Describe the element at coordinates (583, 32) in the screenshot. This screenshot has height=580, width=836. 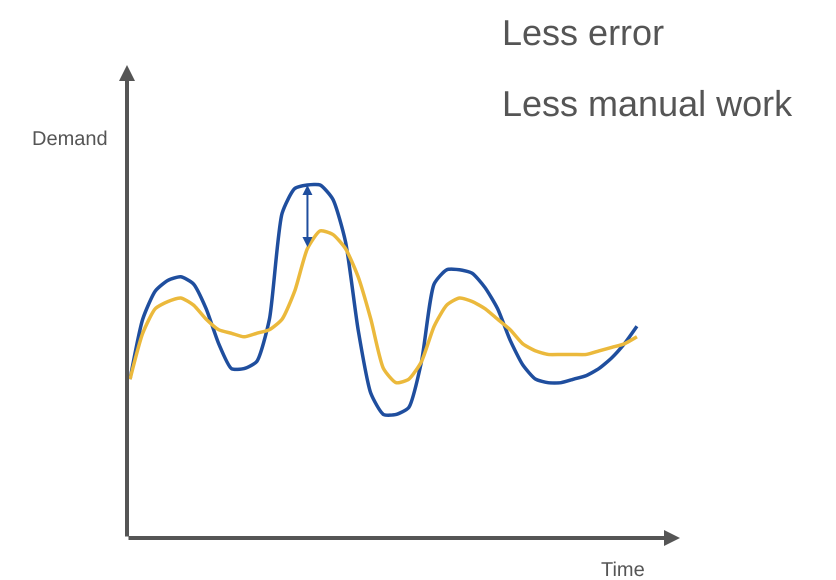
I see `text: Less error` at that location.